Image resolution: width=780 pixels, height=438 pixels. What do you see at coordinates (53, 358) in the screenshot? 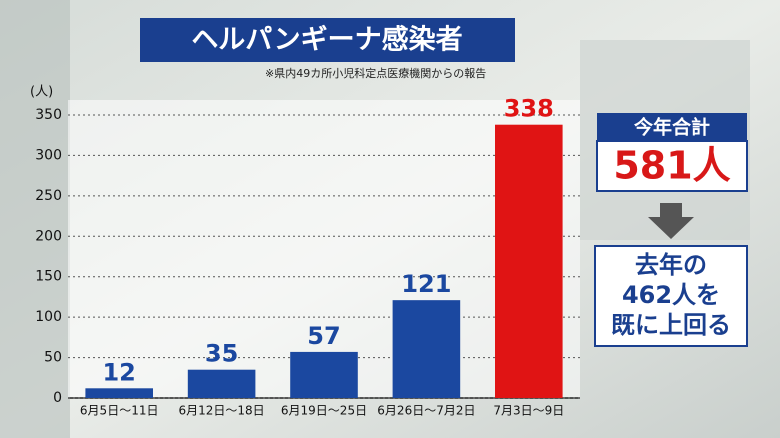
I see `y-tick-label: 50` at bounding box center [53, 358].